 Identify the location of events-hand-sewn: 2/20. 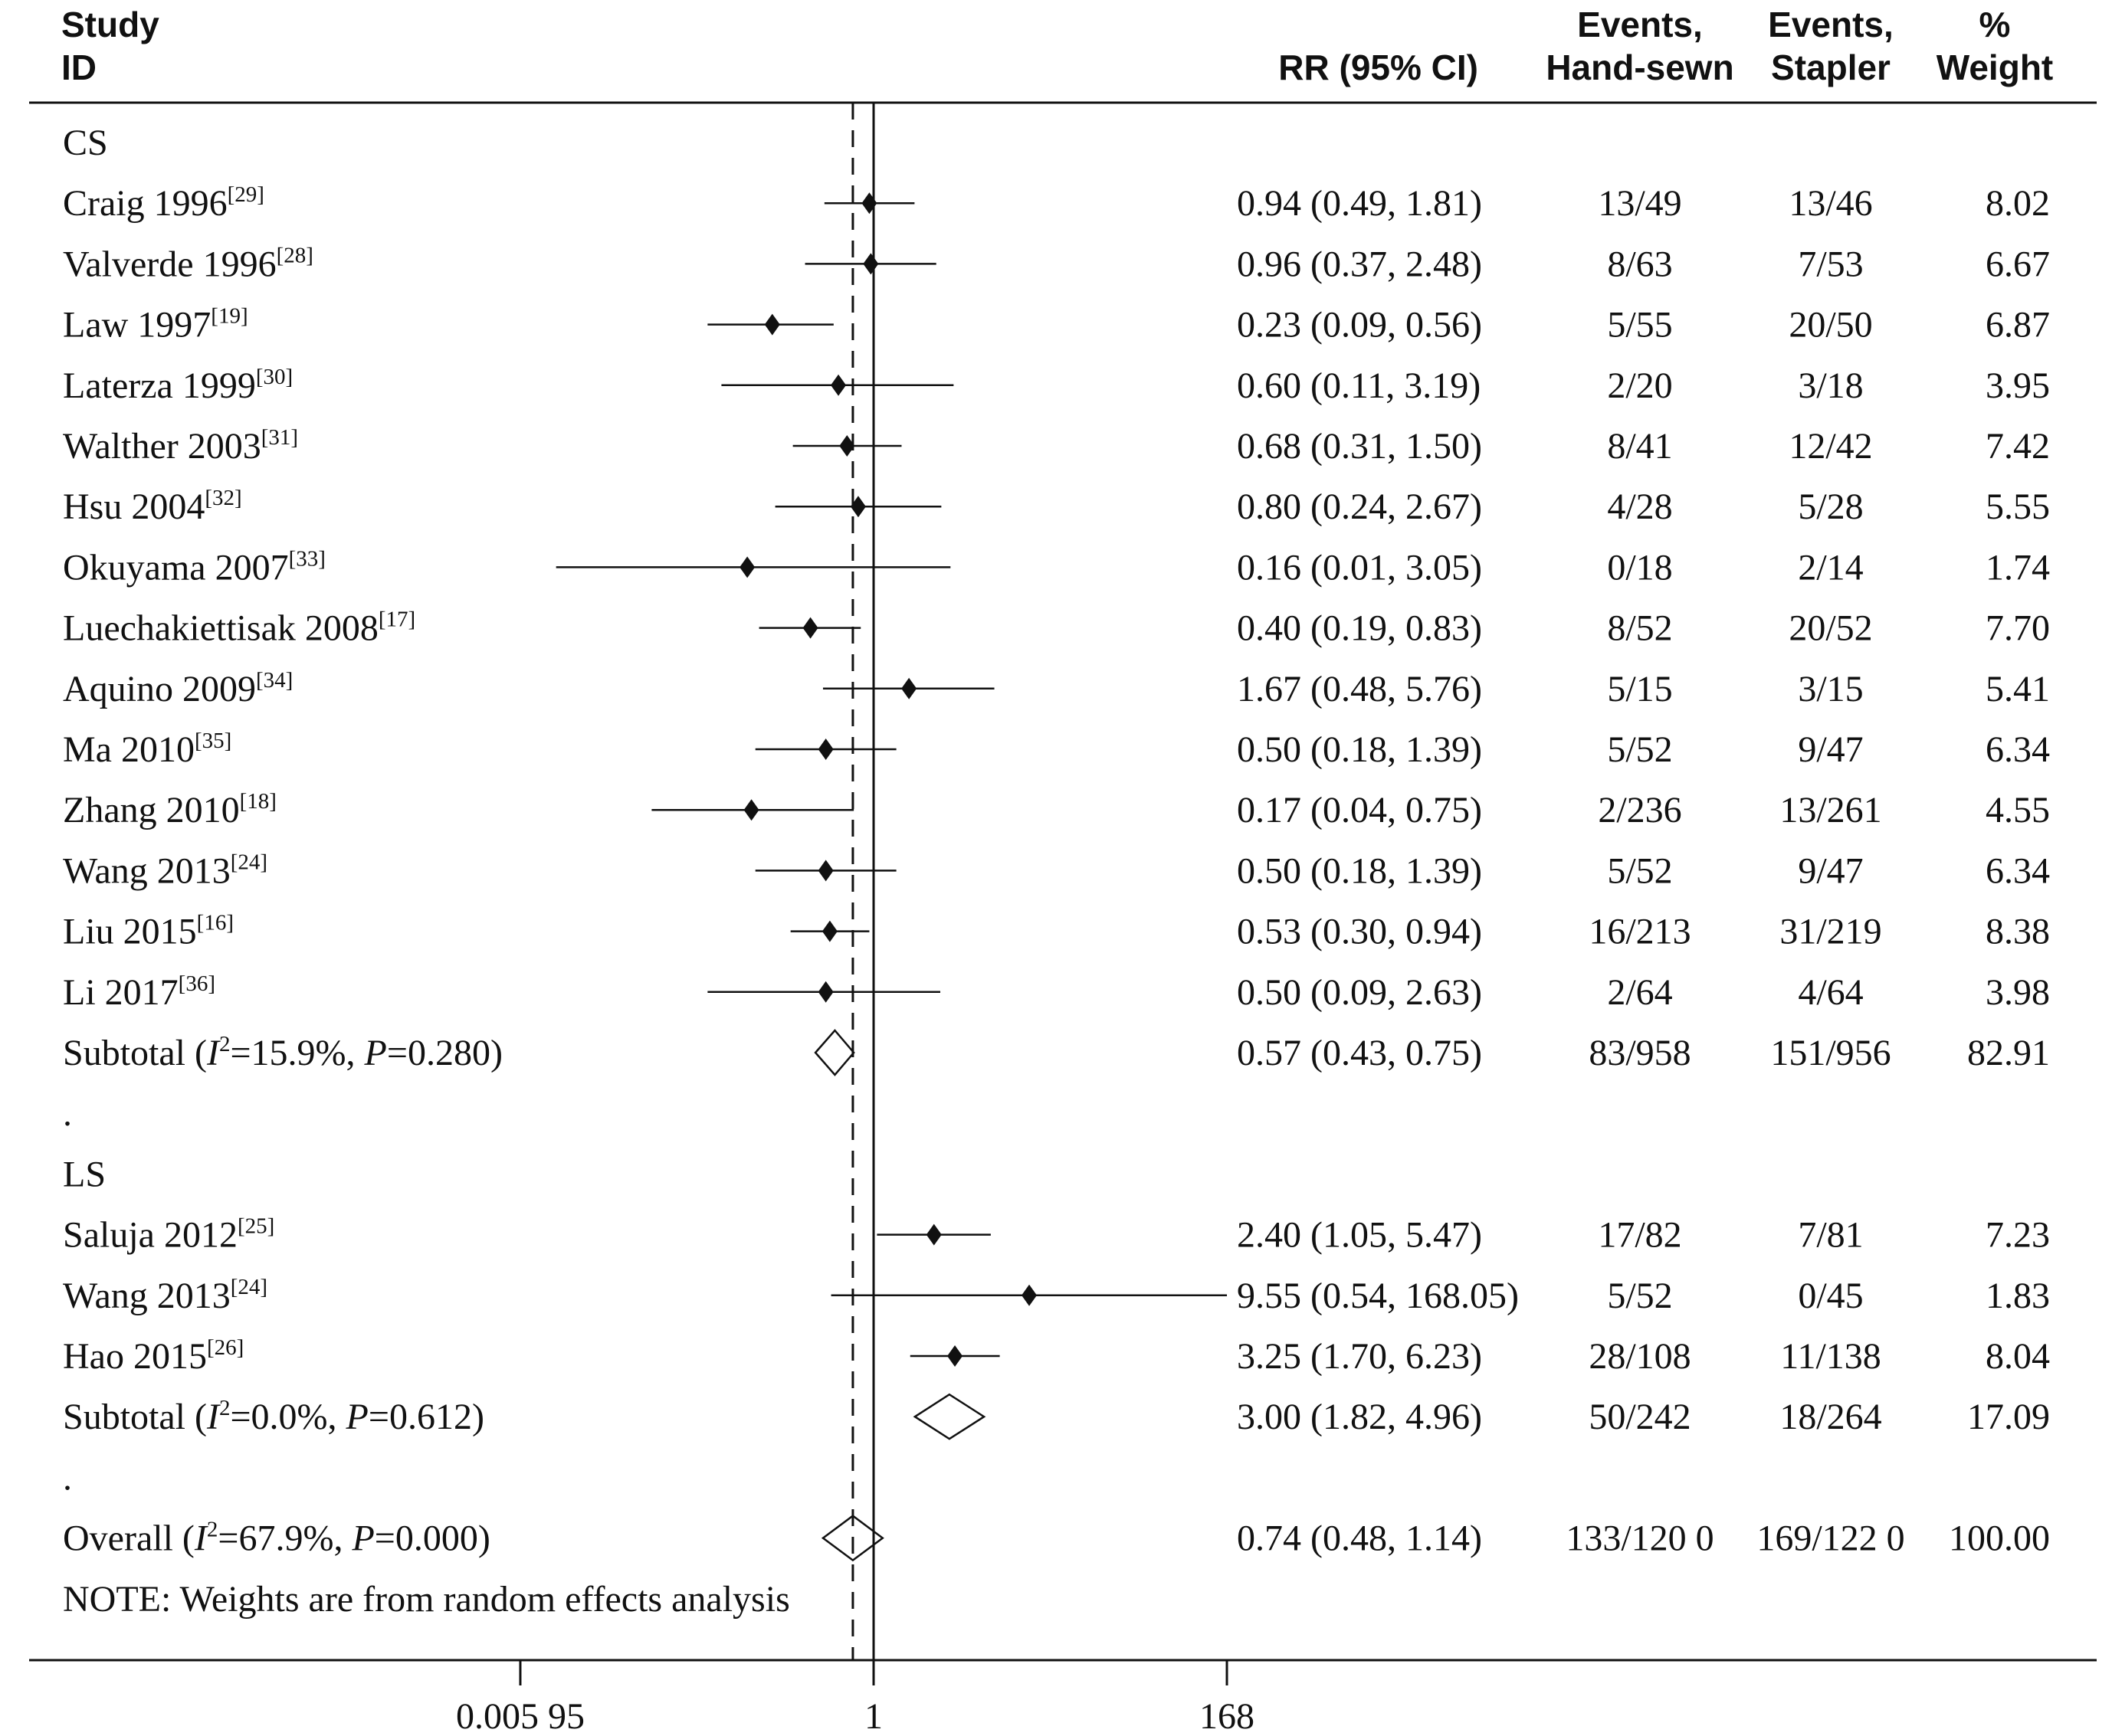
(1639, 385).